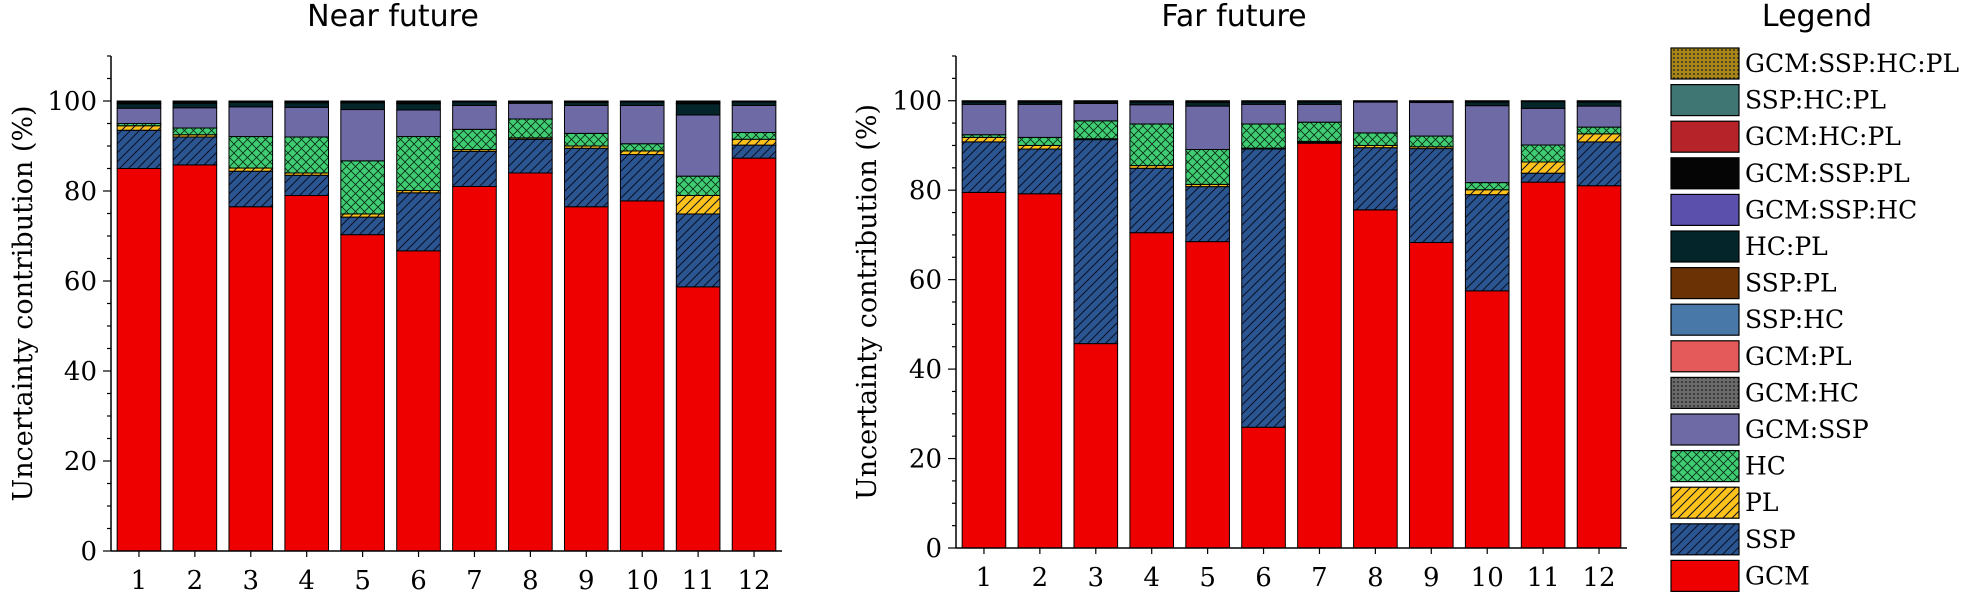 This screenshot has height=610, width=1967. What do you see at coordinates (1852, 63) in the screenshot?
I see `legend-label-gcm-ssp-hc-pl: GCM:SSP:HC:PL` at bounding box center [1852, 63].